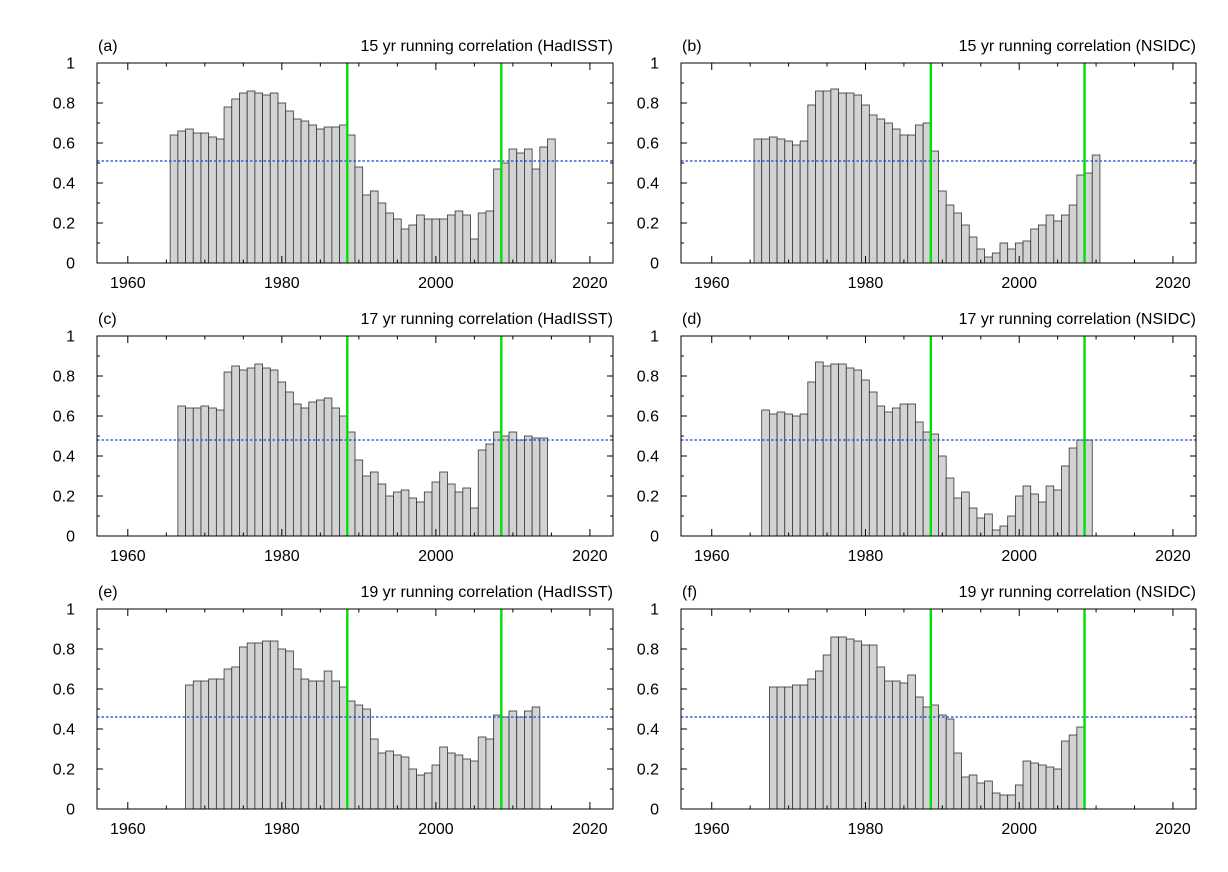 The image size is (1228, 872). What do you see at coordinates (486, 319) in the screenshot?
I see `panel-title: 17 yr running correlation (HadISST)` at bounding box center [486, 319].